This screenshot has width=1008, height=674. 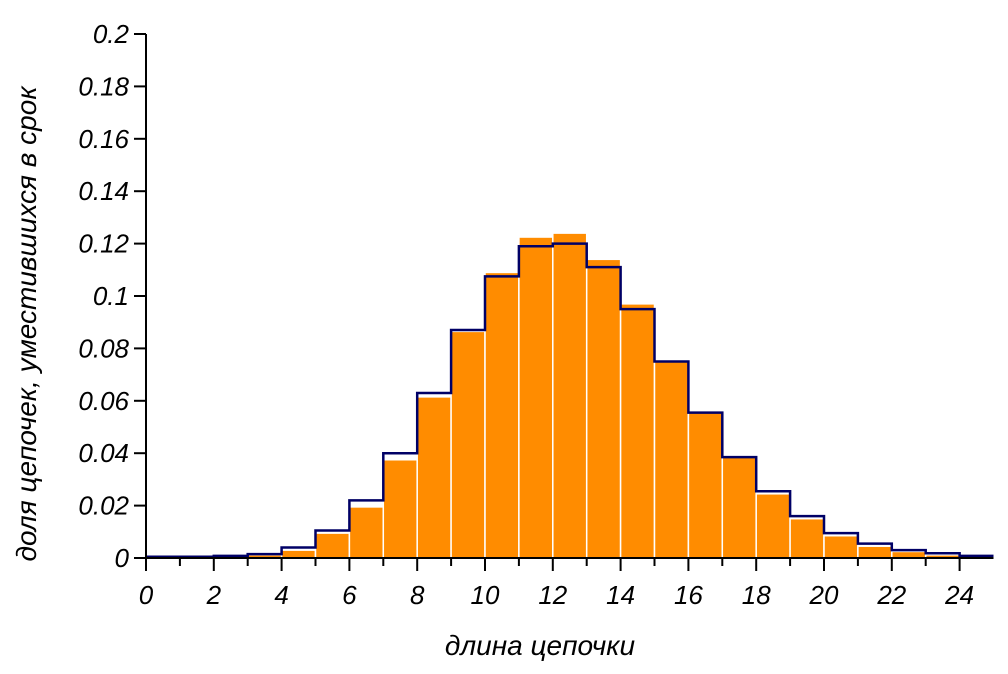 What do you see at coordinates (281, 595) in the screenshot?
I see `x-tick-label: 4` at bounding box center [281, 595].